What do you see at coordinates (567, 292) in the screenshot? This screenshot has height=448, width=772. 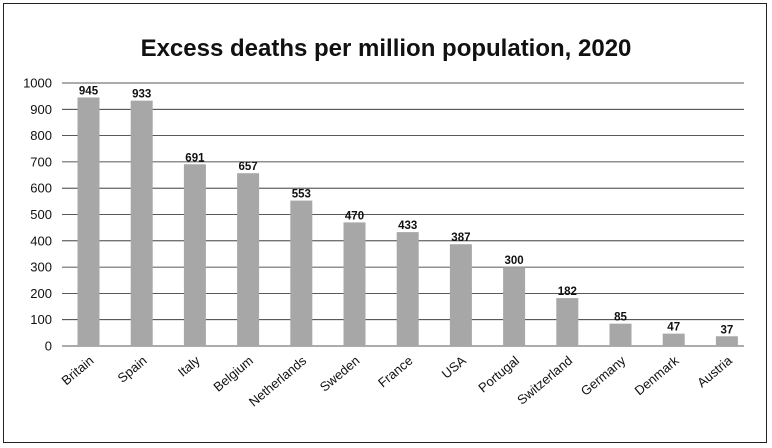 I see `data-label: 182` at bounding box center [567, 292].